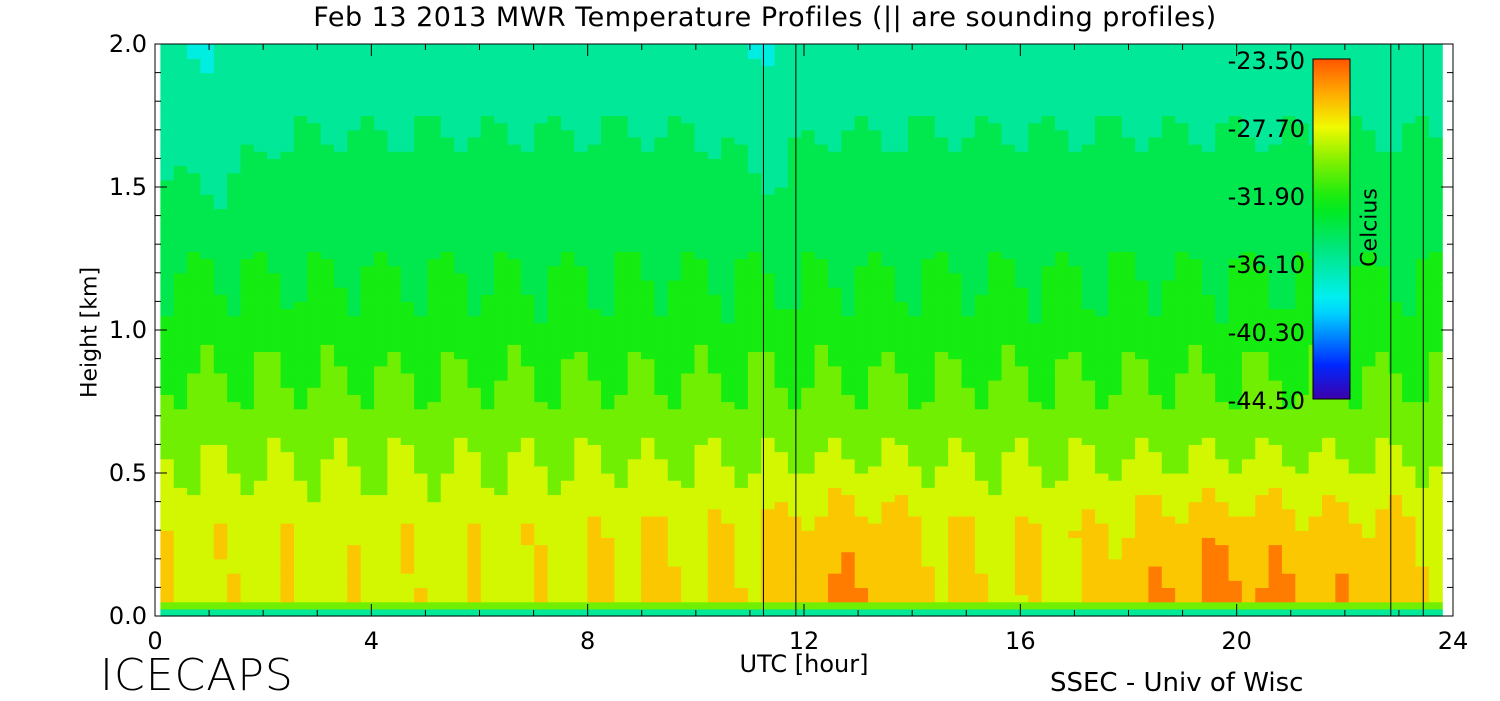 This screenshot has width=1500, height=701. What do you see at coordinates (90, 333) in the screenshot?
I see `y-axis-label: Height [km]` at bounding box center [90, 333].